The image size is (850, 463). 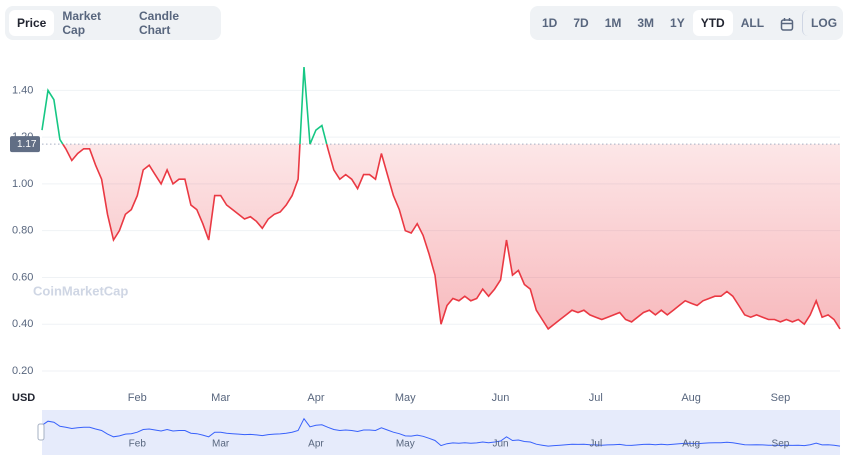 What do you see at coordinates (405, 444) in the screenshot?
I see `navigator-tick-label: May` at bounding box center [405, 444].